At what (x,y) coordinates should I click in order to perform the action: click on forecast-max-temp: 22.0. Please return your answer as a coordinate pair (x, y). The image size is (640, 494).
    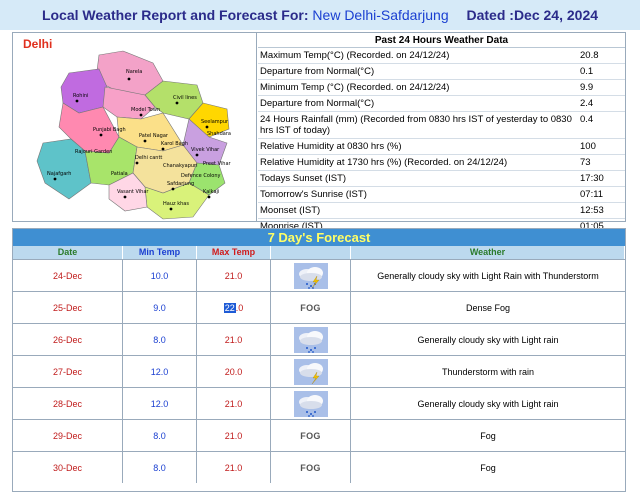
    Looking at the image, I should click on (234, 307).